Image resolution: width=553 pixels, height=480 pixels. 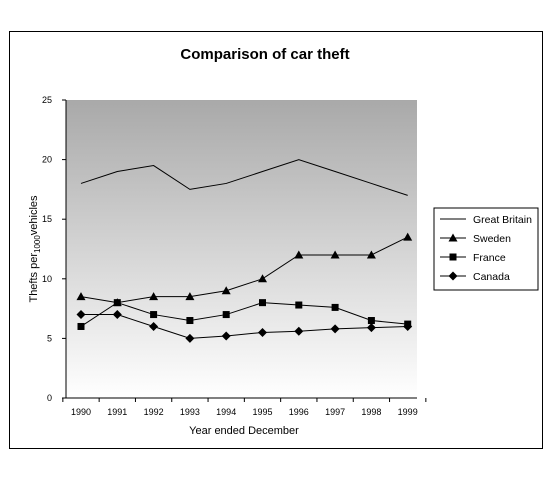 I want to click on y-axis-label-sub: 1000, so click(x=37, y=244).